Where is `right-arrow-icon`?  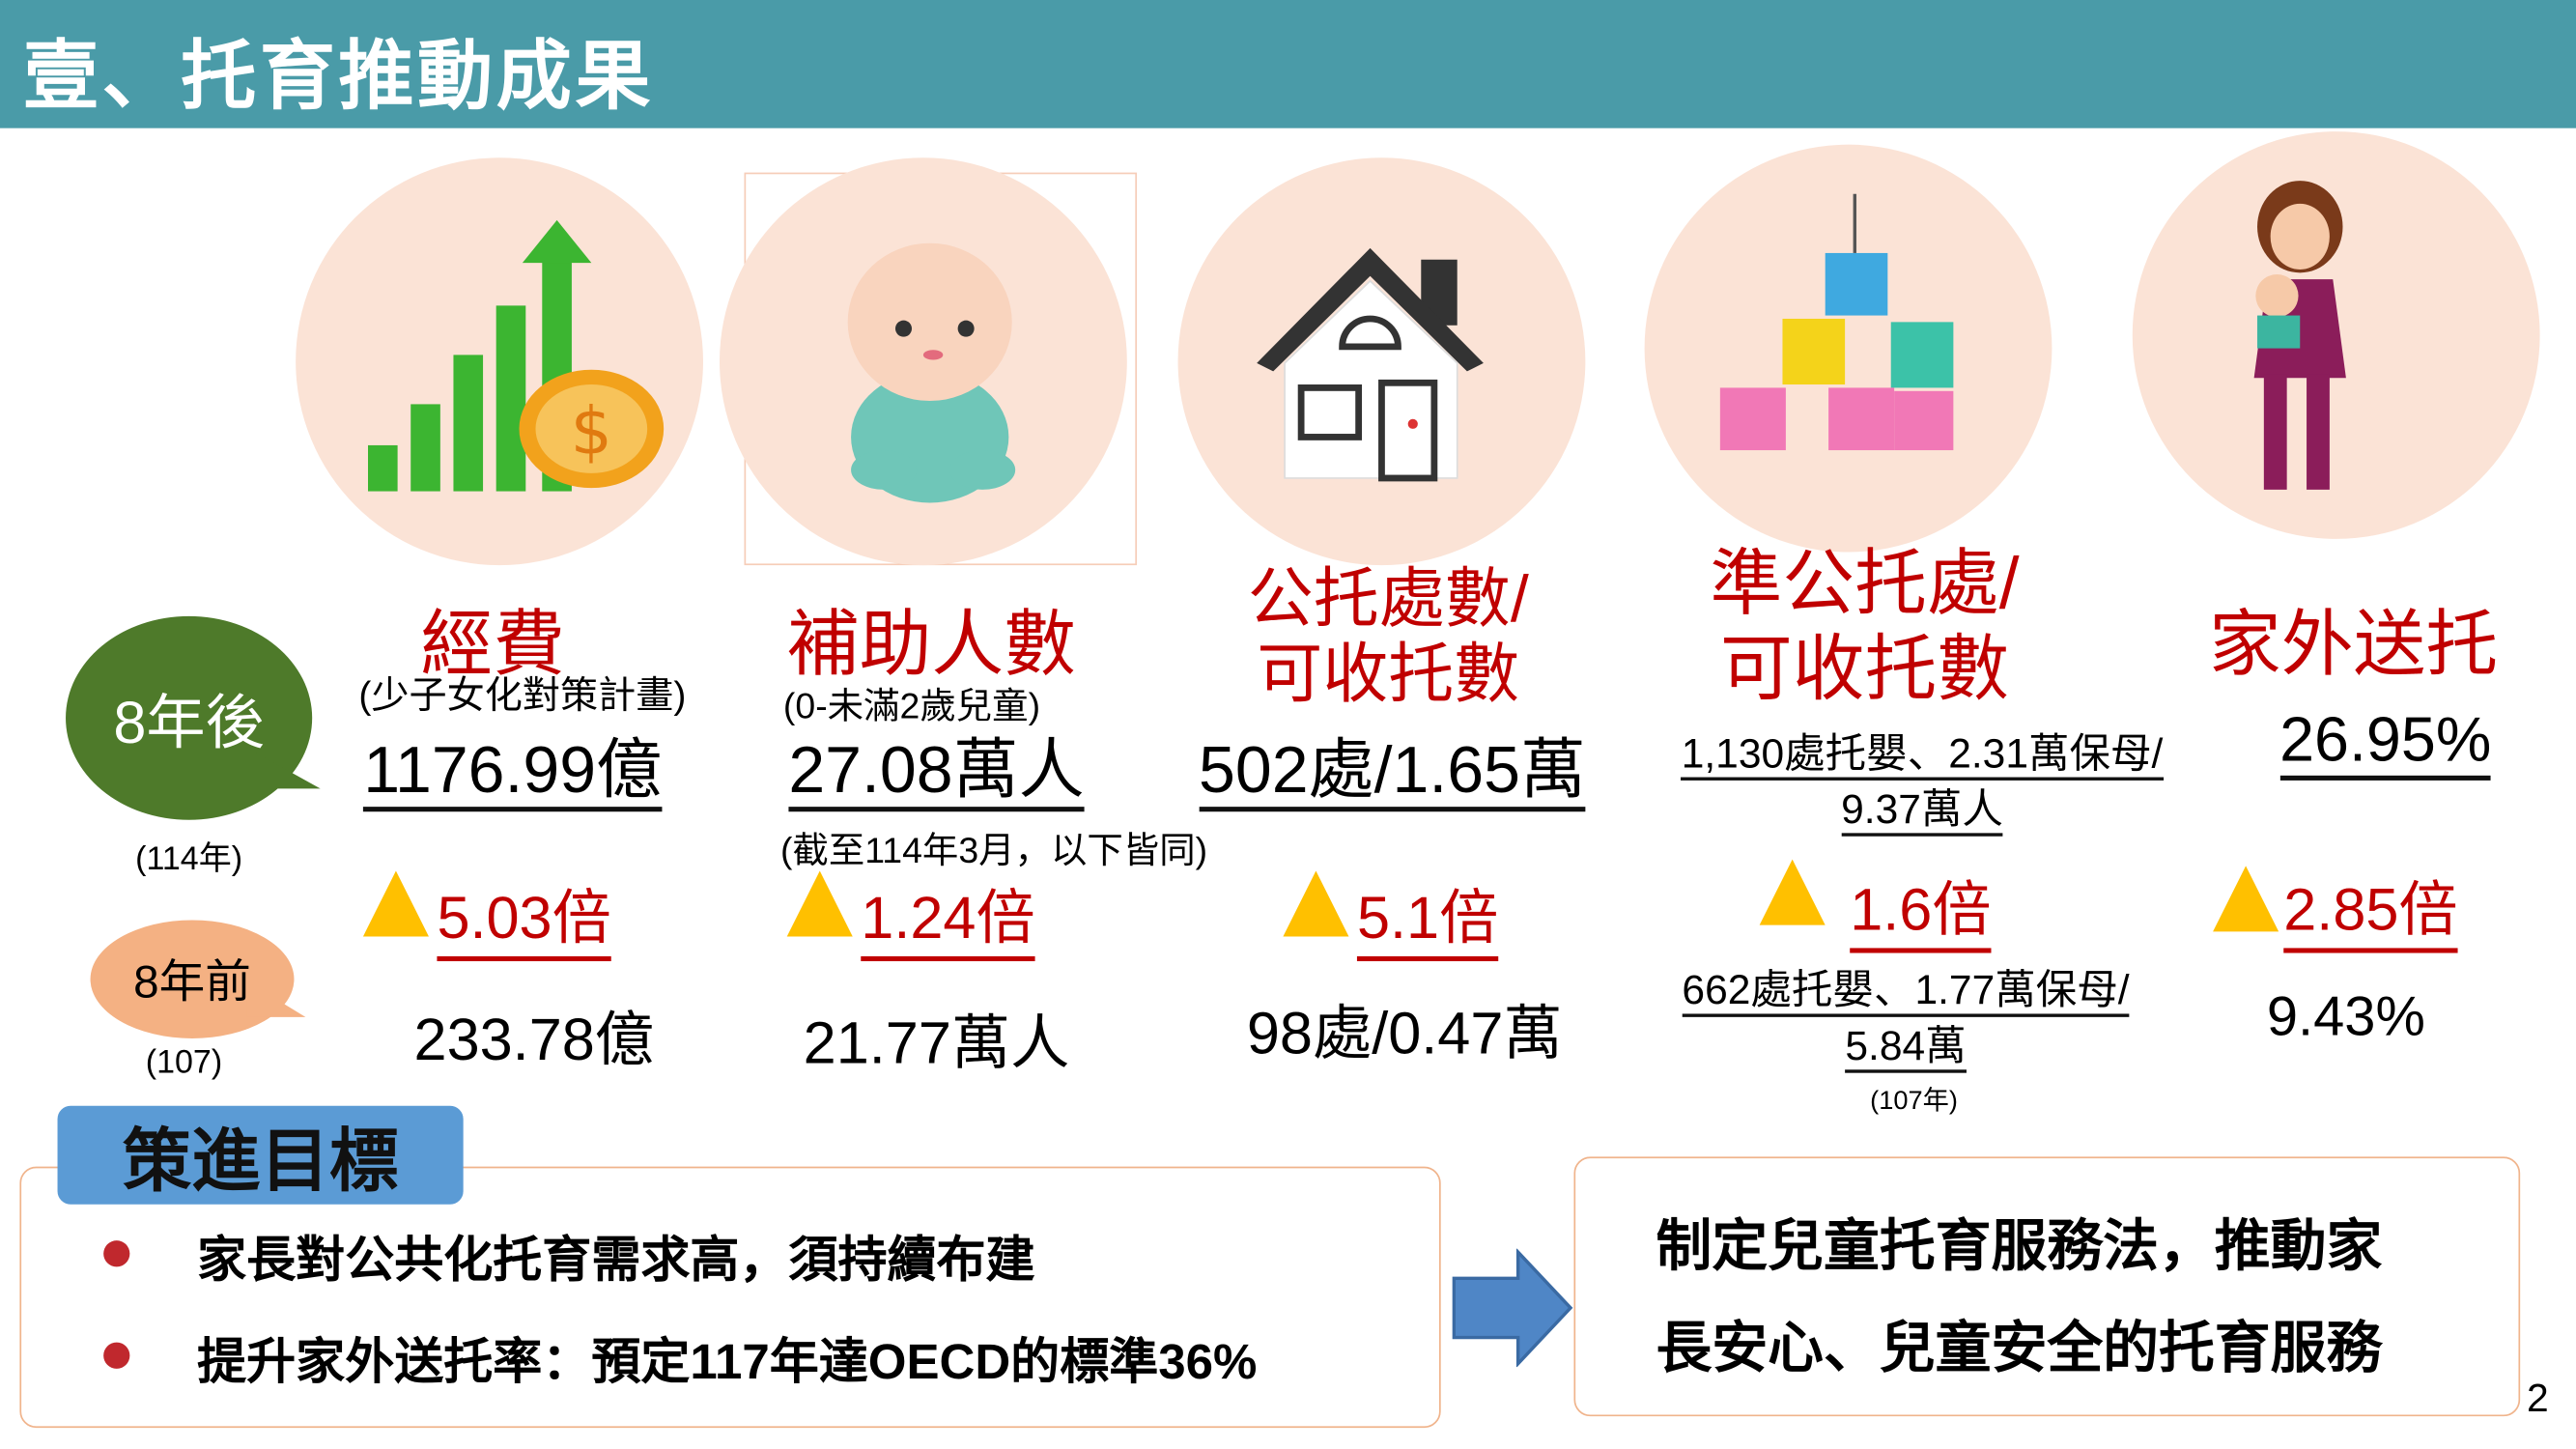 right-arrow-icon is located at coordinates (1512, 1308).